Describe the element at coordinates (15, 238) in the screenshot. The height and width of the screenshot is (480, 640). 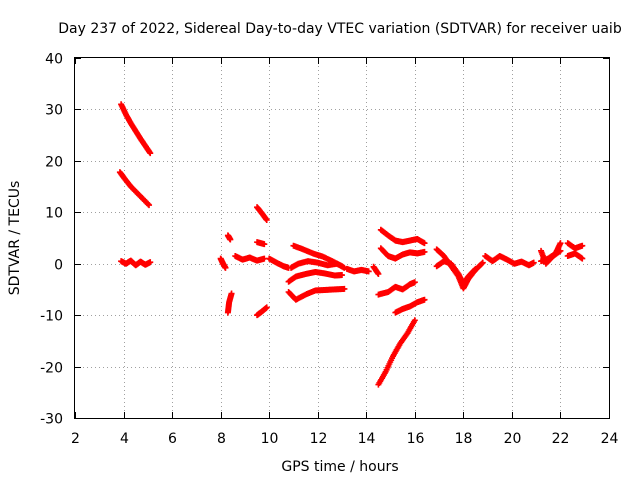
I see `y-axis-label: SDTVAR / TECUs` at that location.